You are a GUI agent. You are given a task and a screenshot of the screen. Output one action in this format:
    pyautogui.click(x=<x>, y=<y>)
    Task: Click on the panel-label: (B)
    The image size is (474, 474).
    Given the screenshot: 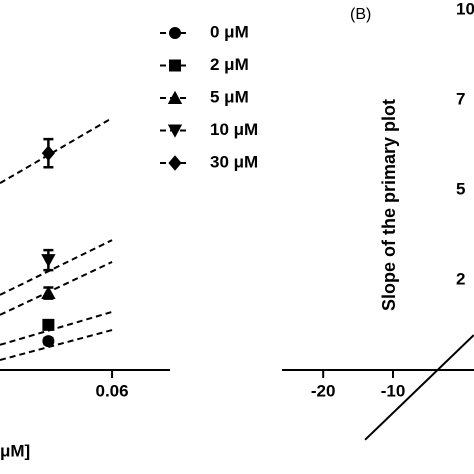 What is the action you would take?
    pyautogui.click(x=360, y=14)
    